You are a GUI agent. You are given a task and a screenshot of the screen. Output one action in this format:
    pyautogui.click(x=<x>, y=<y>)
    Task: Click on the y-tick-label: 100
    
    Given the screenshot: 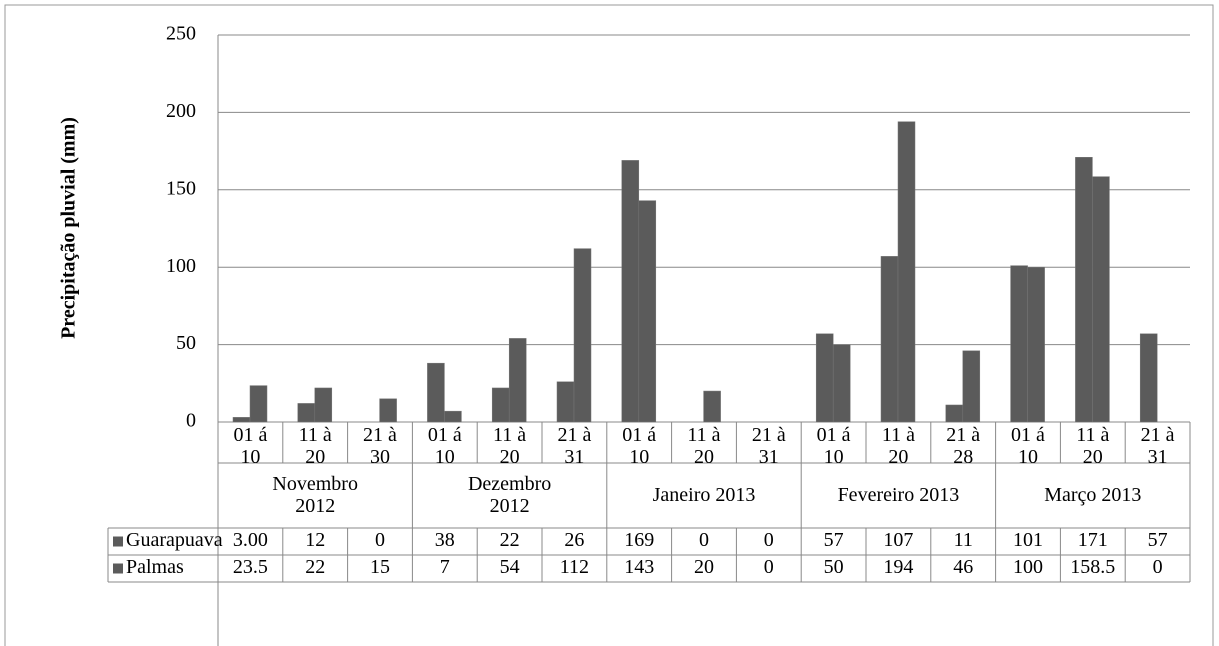 What is the action you would take?
    pyautogui.click(x=181, y=266)
    